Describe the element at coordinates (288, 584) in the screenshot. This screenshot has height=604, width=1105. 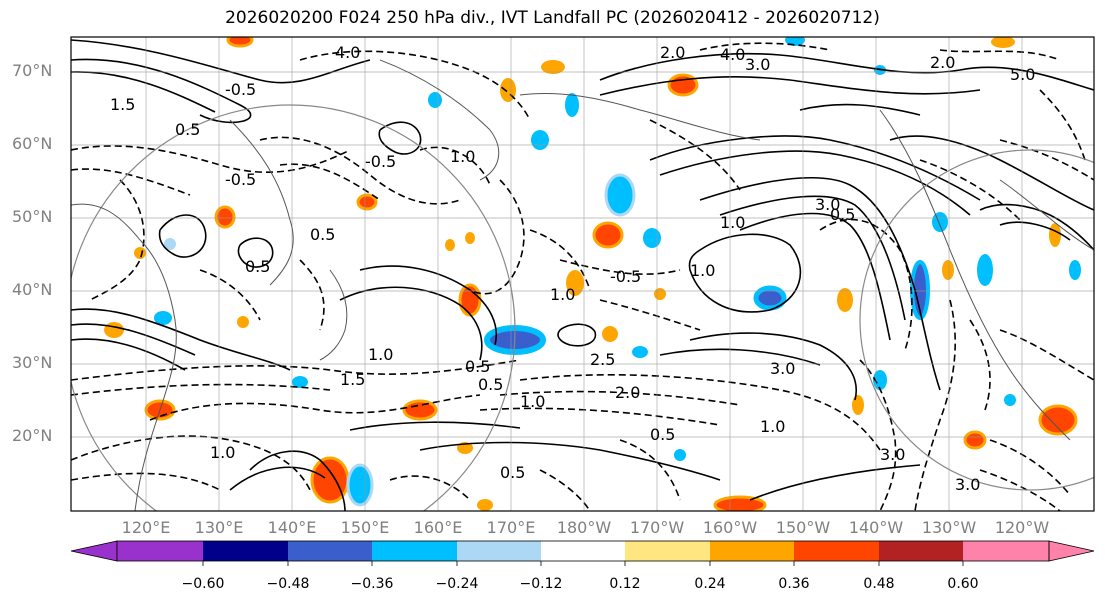
I see `colorbar-tick-label: −0.48` at that location.